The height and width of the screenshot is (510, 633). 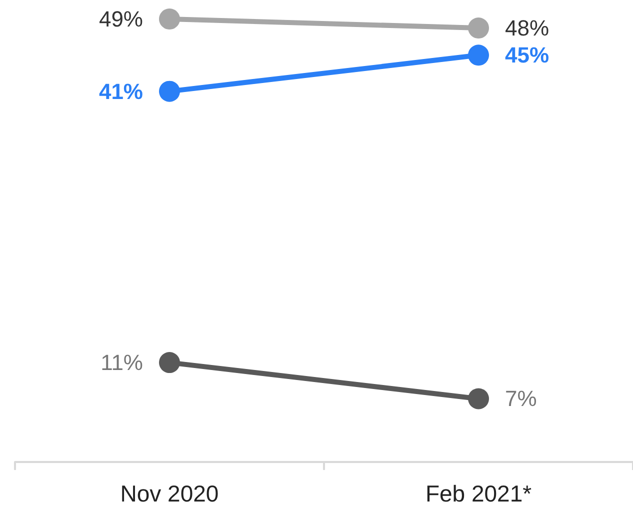 I want to click on x-tick-label: Feb 2021*, so click(x=478, y=493).